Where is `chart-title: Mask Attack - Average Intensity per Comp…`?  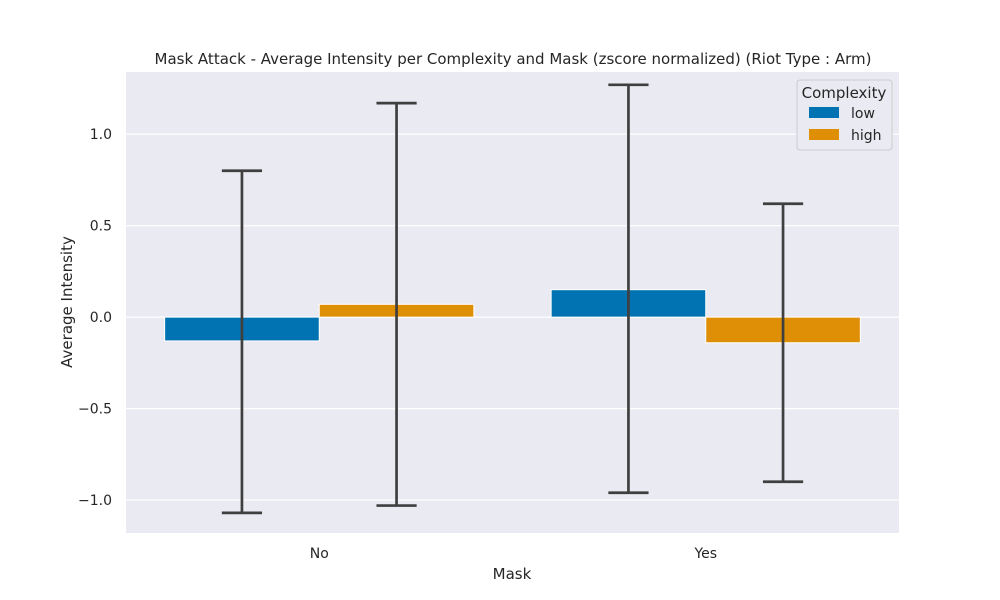 chart-title: Mask Attack - Average Intensity per Comp… is located at coordinates (513, 59).